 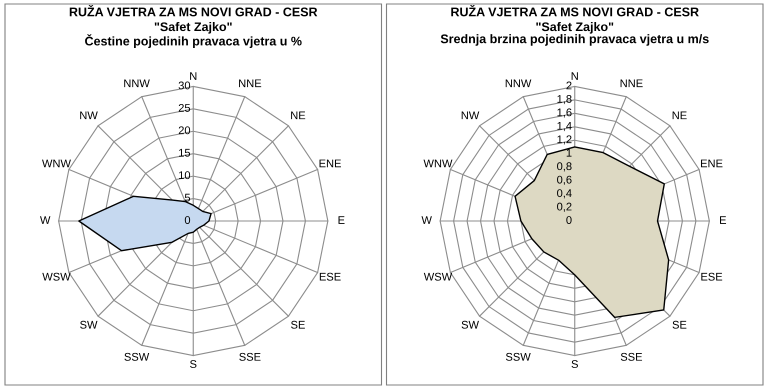 I want to click on y-tick-label: 1,8, so click(x=564, y=99).